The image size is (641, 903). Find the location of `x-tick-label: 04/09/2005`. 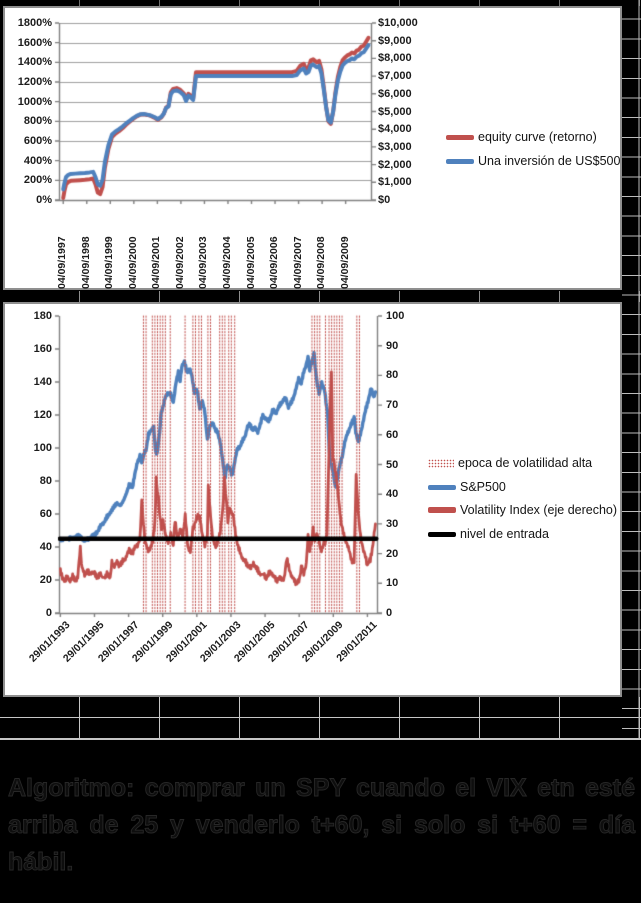

x-tick-label: 04/09/2005 is located at coordinates (251, 262).